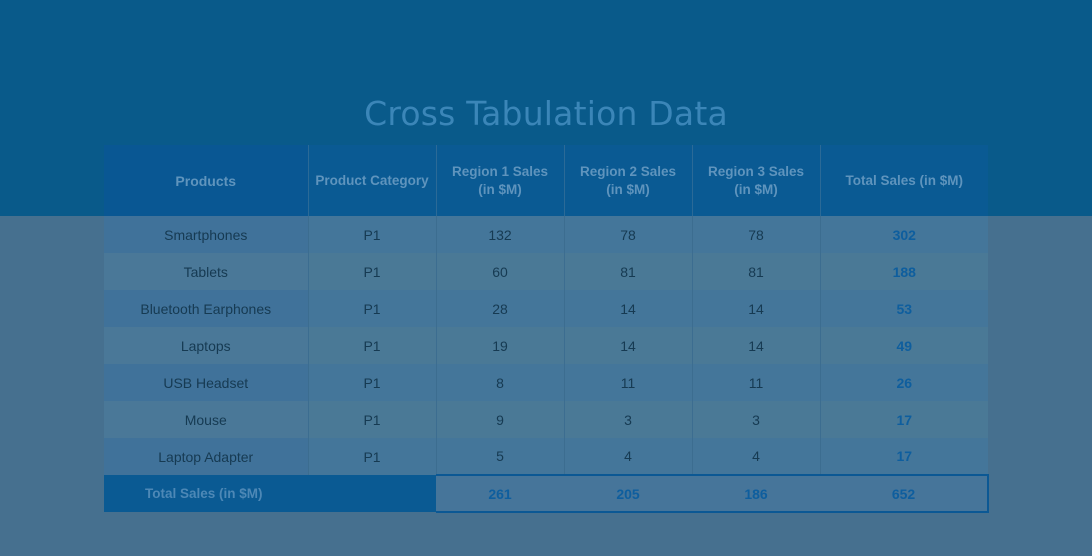 This screenshot has width=1092, height=556. Describe the element at coordinates (904, 271) in the screenshot. I see `cell-total: 188` at that location.